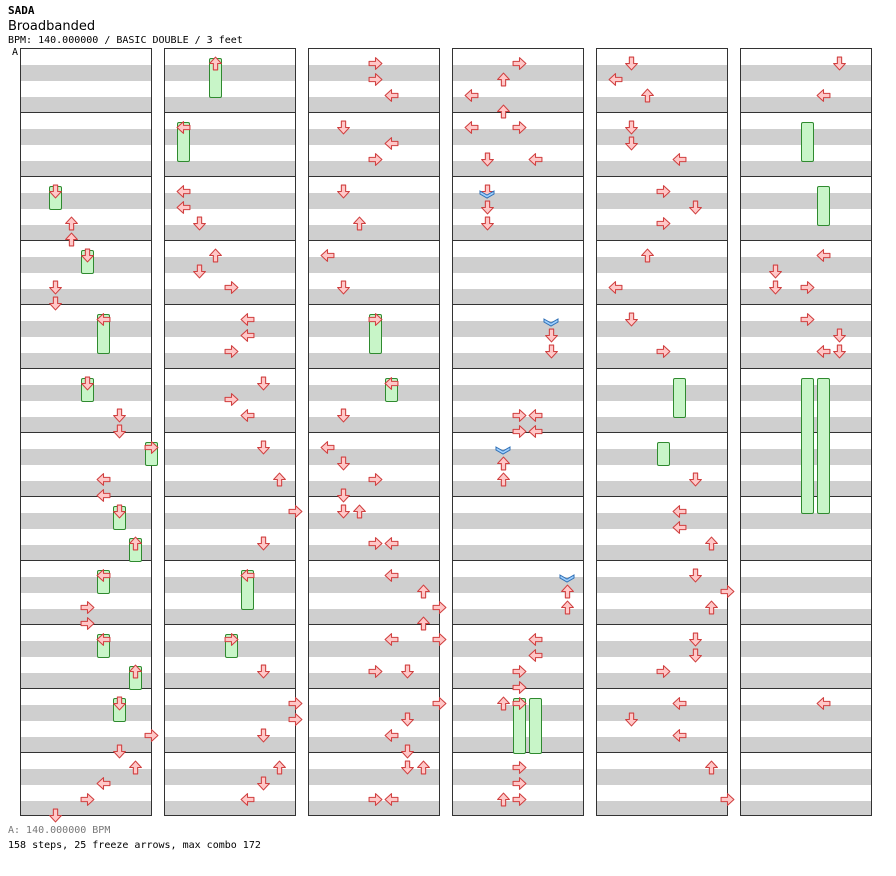  I want to click on chart-meta: BPM: 140.000000 / BASIC DOUBLE / 3 feet, so click(125, 40).